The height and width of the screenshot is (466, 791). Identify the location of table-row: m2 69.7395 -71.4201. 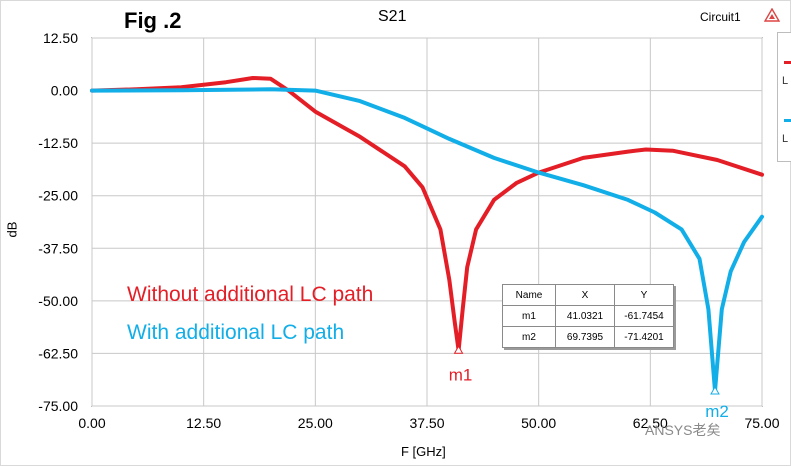
(588, 337).